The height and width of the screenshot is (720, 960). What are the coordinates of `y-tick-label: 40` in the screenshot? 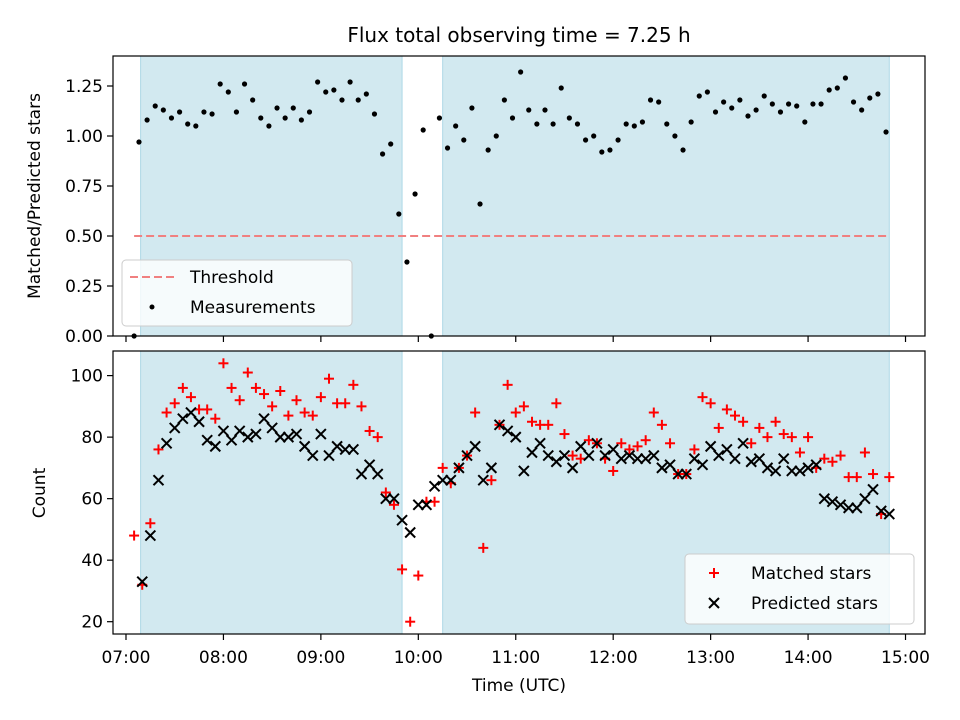 It's located at (92, 561).